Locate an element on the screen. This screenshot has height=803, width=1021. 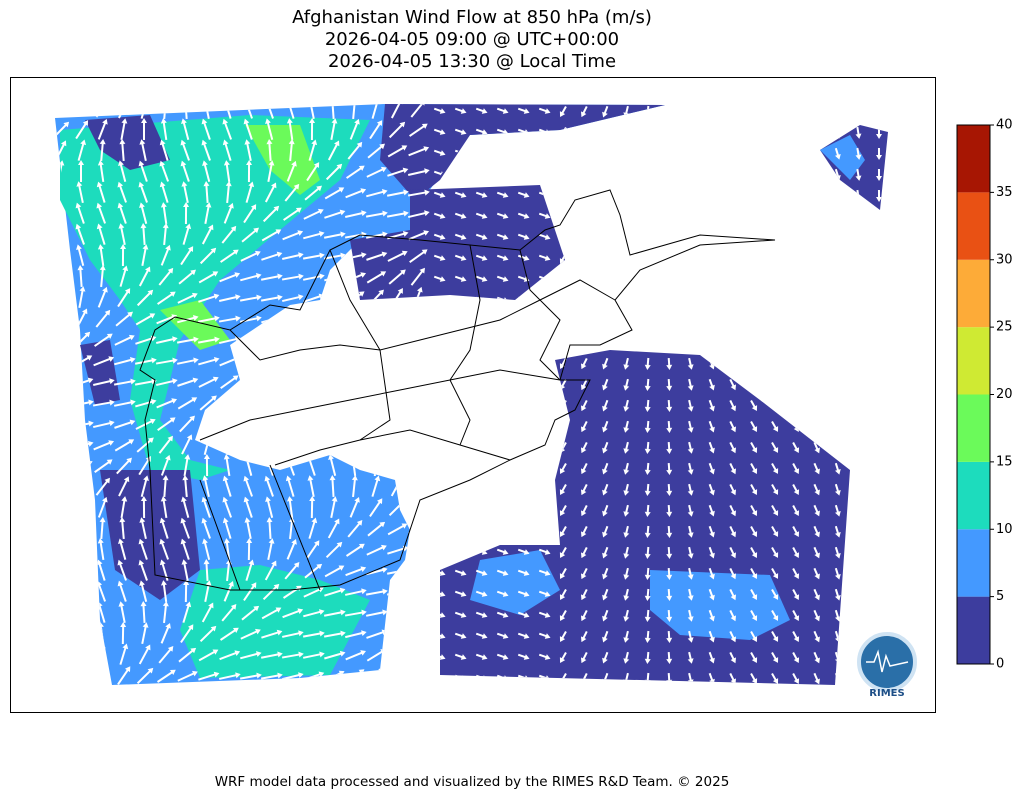
colorbar-tick-label: 10 is located at coordinates (1004, 529).